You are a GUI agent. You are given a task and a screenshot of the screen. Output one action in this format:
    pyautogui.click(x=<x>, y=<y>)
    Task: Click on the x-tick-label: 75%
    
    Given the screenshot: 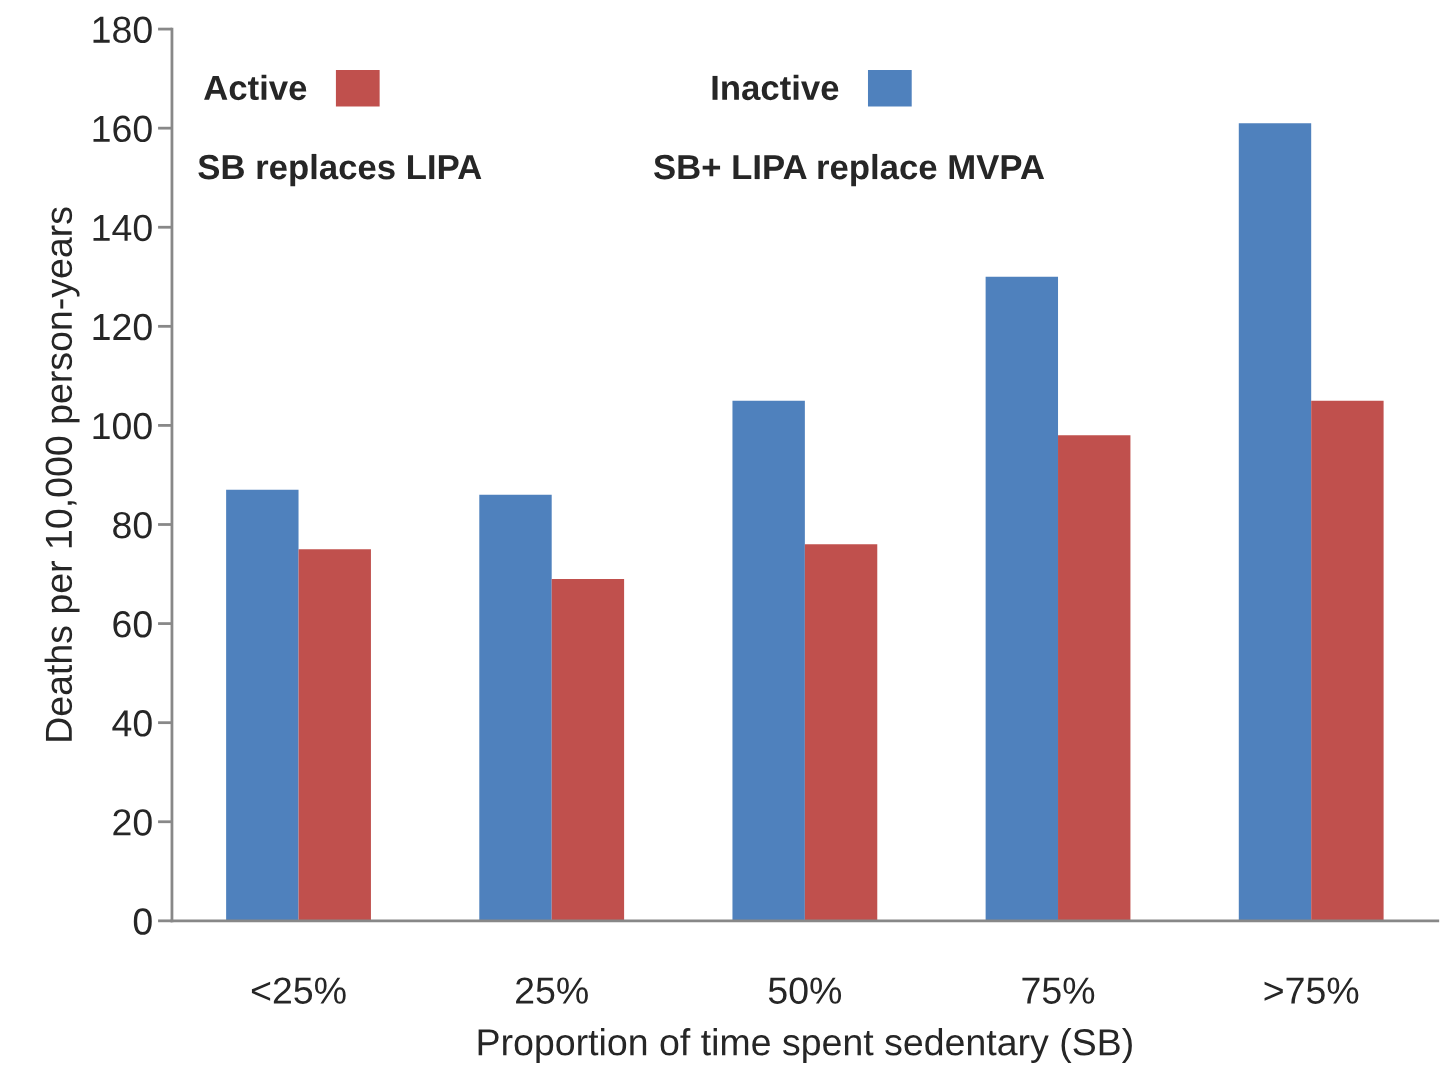 What is the action you would take?
    pyautogui.click(x=1058, y=990)
    